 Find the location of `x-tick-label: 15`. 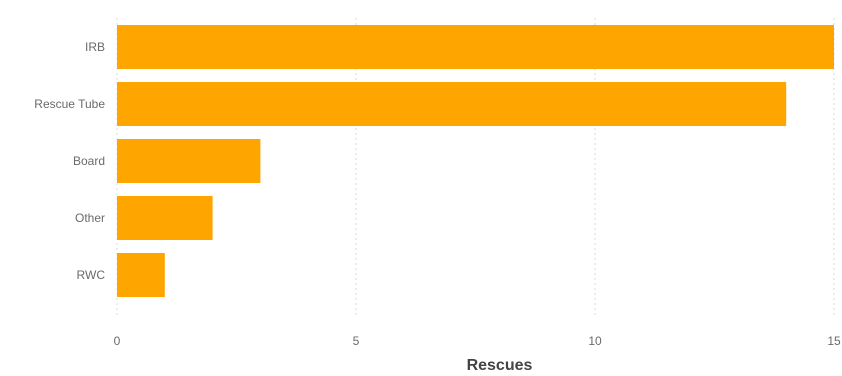

x-tick-label: 15 is located at coordinates (834, 341).